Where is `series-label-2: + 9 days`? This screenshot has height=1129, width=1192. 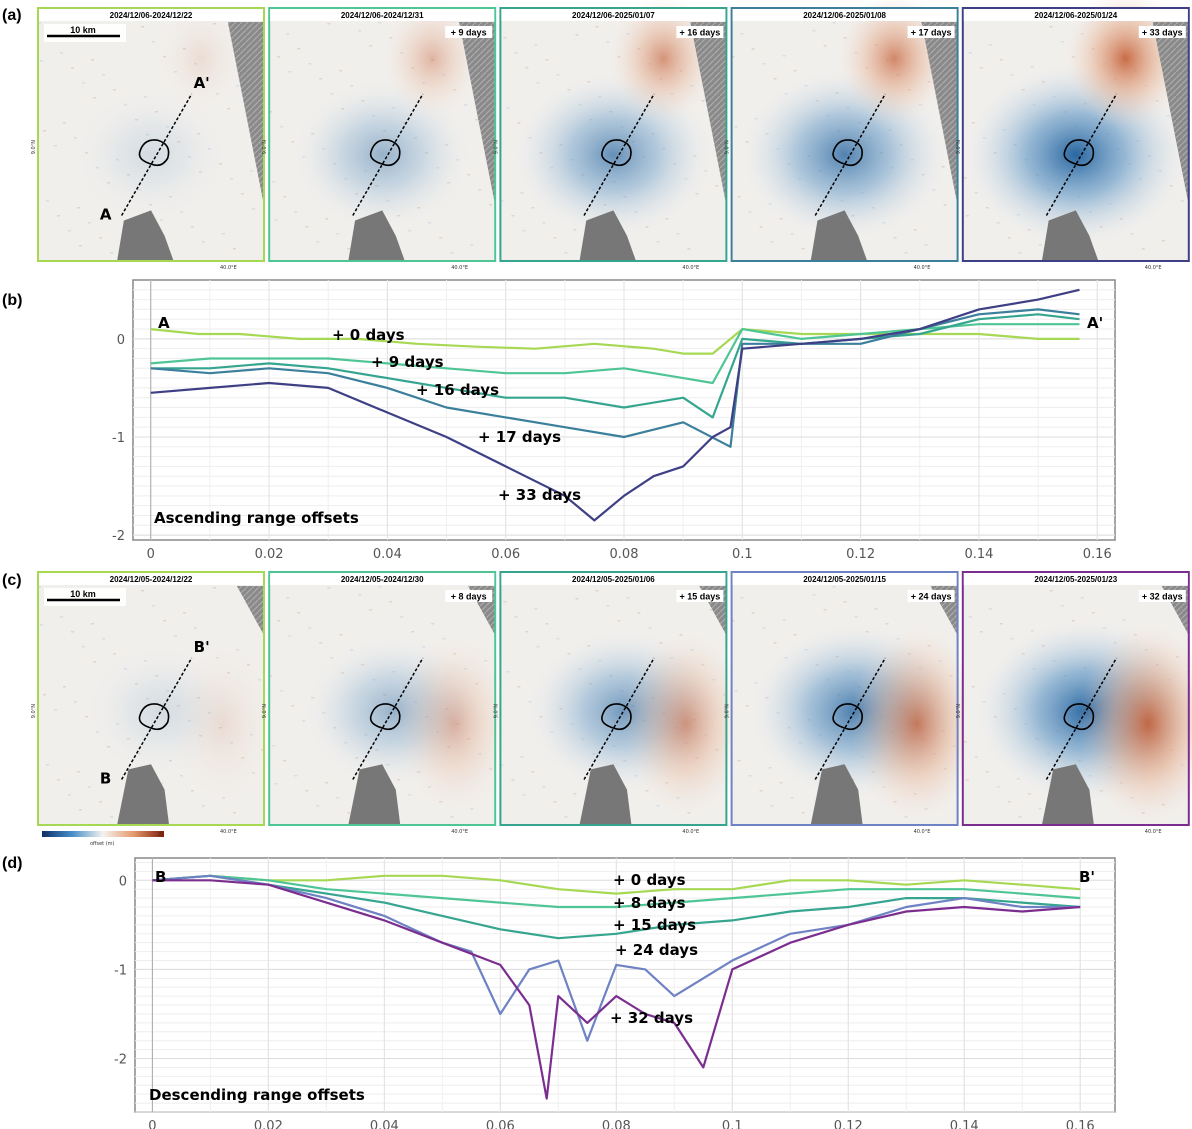 series-label-2: + 9 days is located at coordinates (407, 362).